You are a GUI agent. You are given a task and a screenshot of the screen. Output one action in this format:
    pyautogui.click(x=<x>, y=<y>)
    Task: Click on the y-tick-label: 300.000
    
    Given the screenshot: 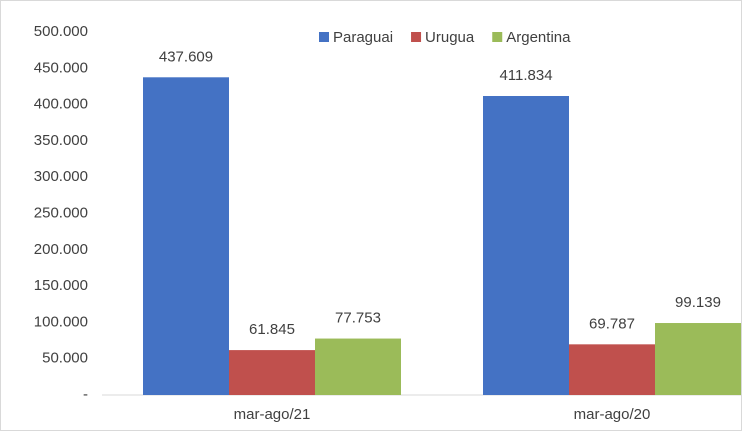 What is the action you would take?
    pyautogui.click(x=61, y=176)
    